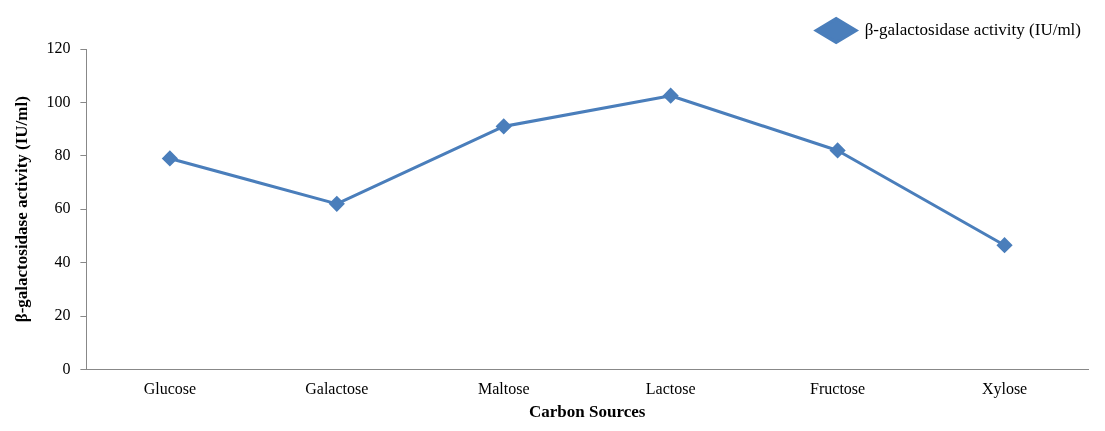 This screenshot has height=431, width=1105. What do you see at coordinates (21, 209) in the screenshot?
I see `y-axis-title: β-galactosidase activity (IU/ml)` at bounding box center [21, 209].